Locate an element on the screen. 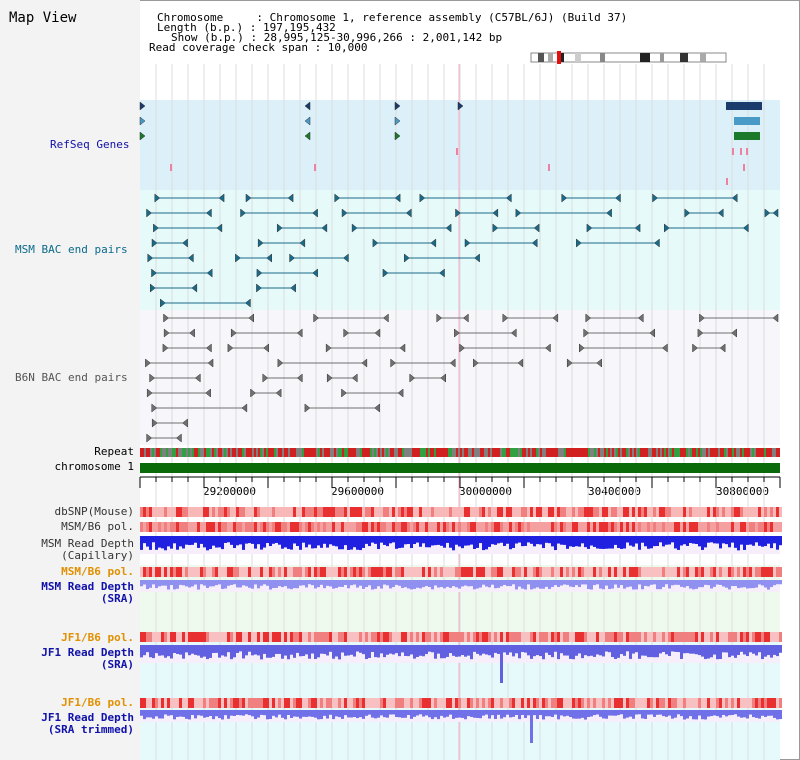 The height and width of the screenshot is (760, 800). jf1-depth-sra-label: JF1 Read Depth is located at coordinates (87, 652).